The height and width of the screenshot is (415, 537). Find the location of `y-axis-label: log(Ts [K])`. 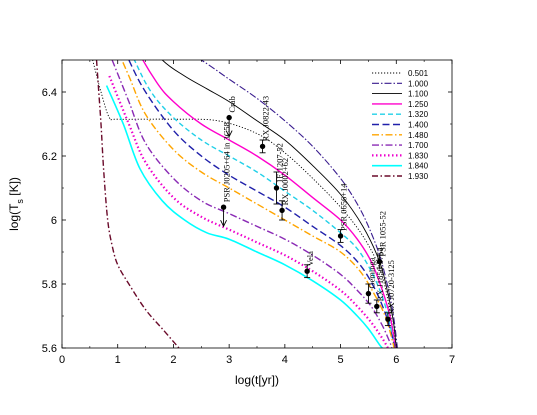

y-axis-label: log(Ts [K]) is located at coordinates (16, 204).